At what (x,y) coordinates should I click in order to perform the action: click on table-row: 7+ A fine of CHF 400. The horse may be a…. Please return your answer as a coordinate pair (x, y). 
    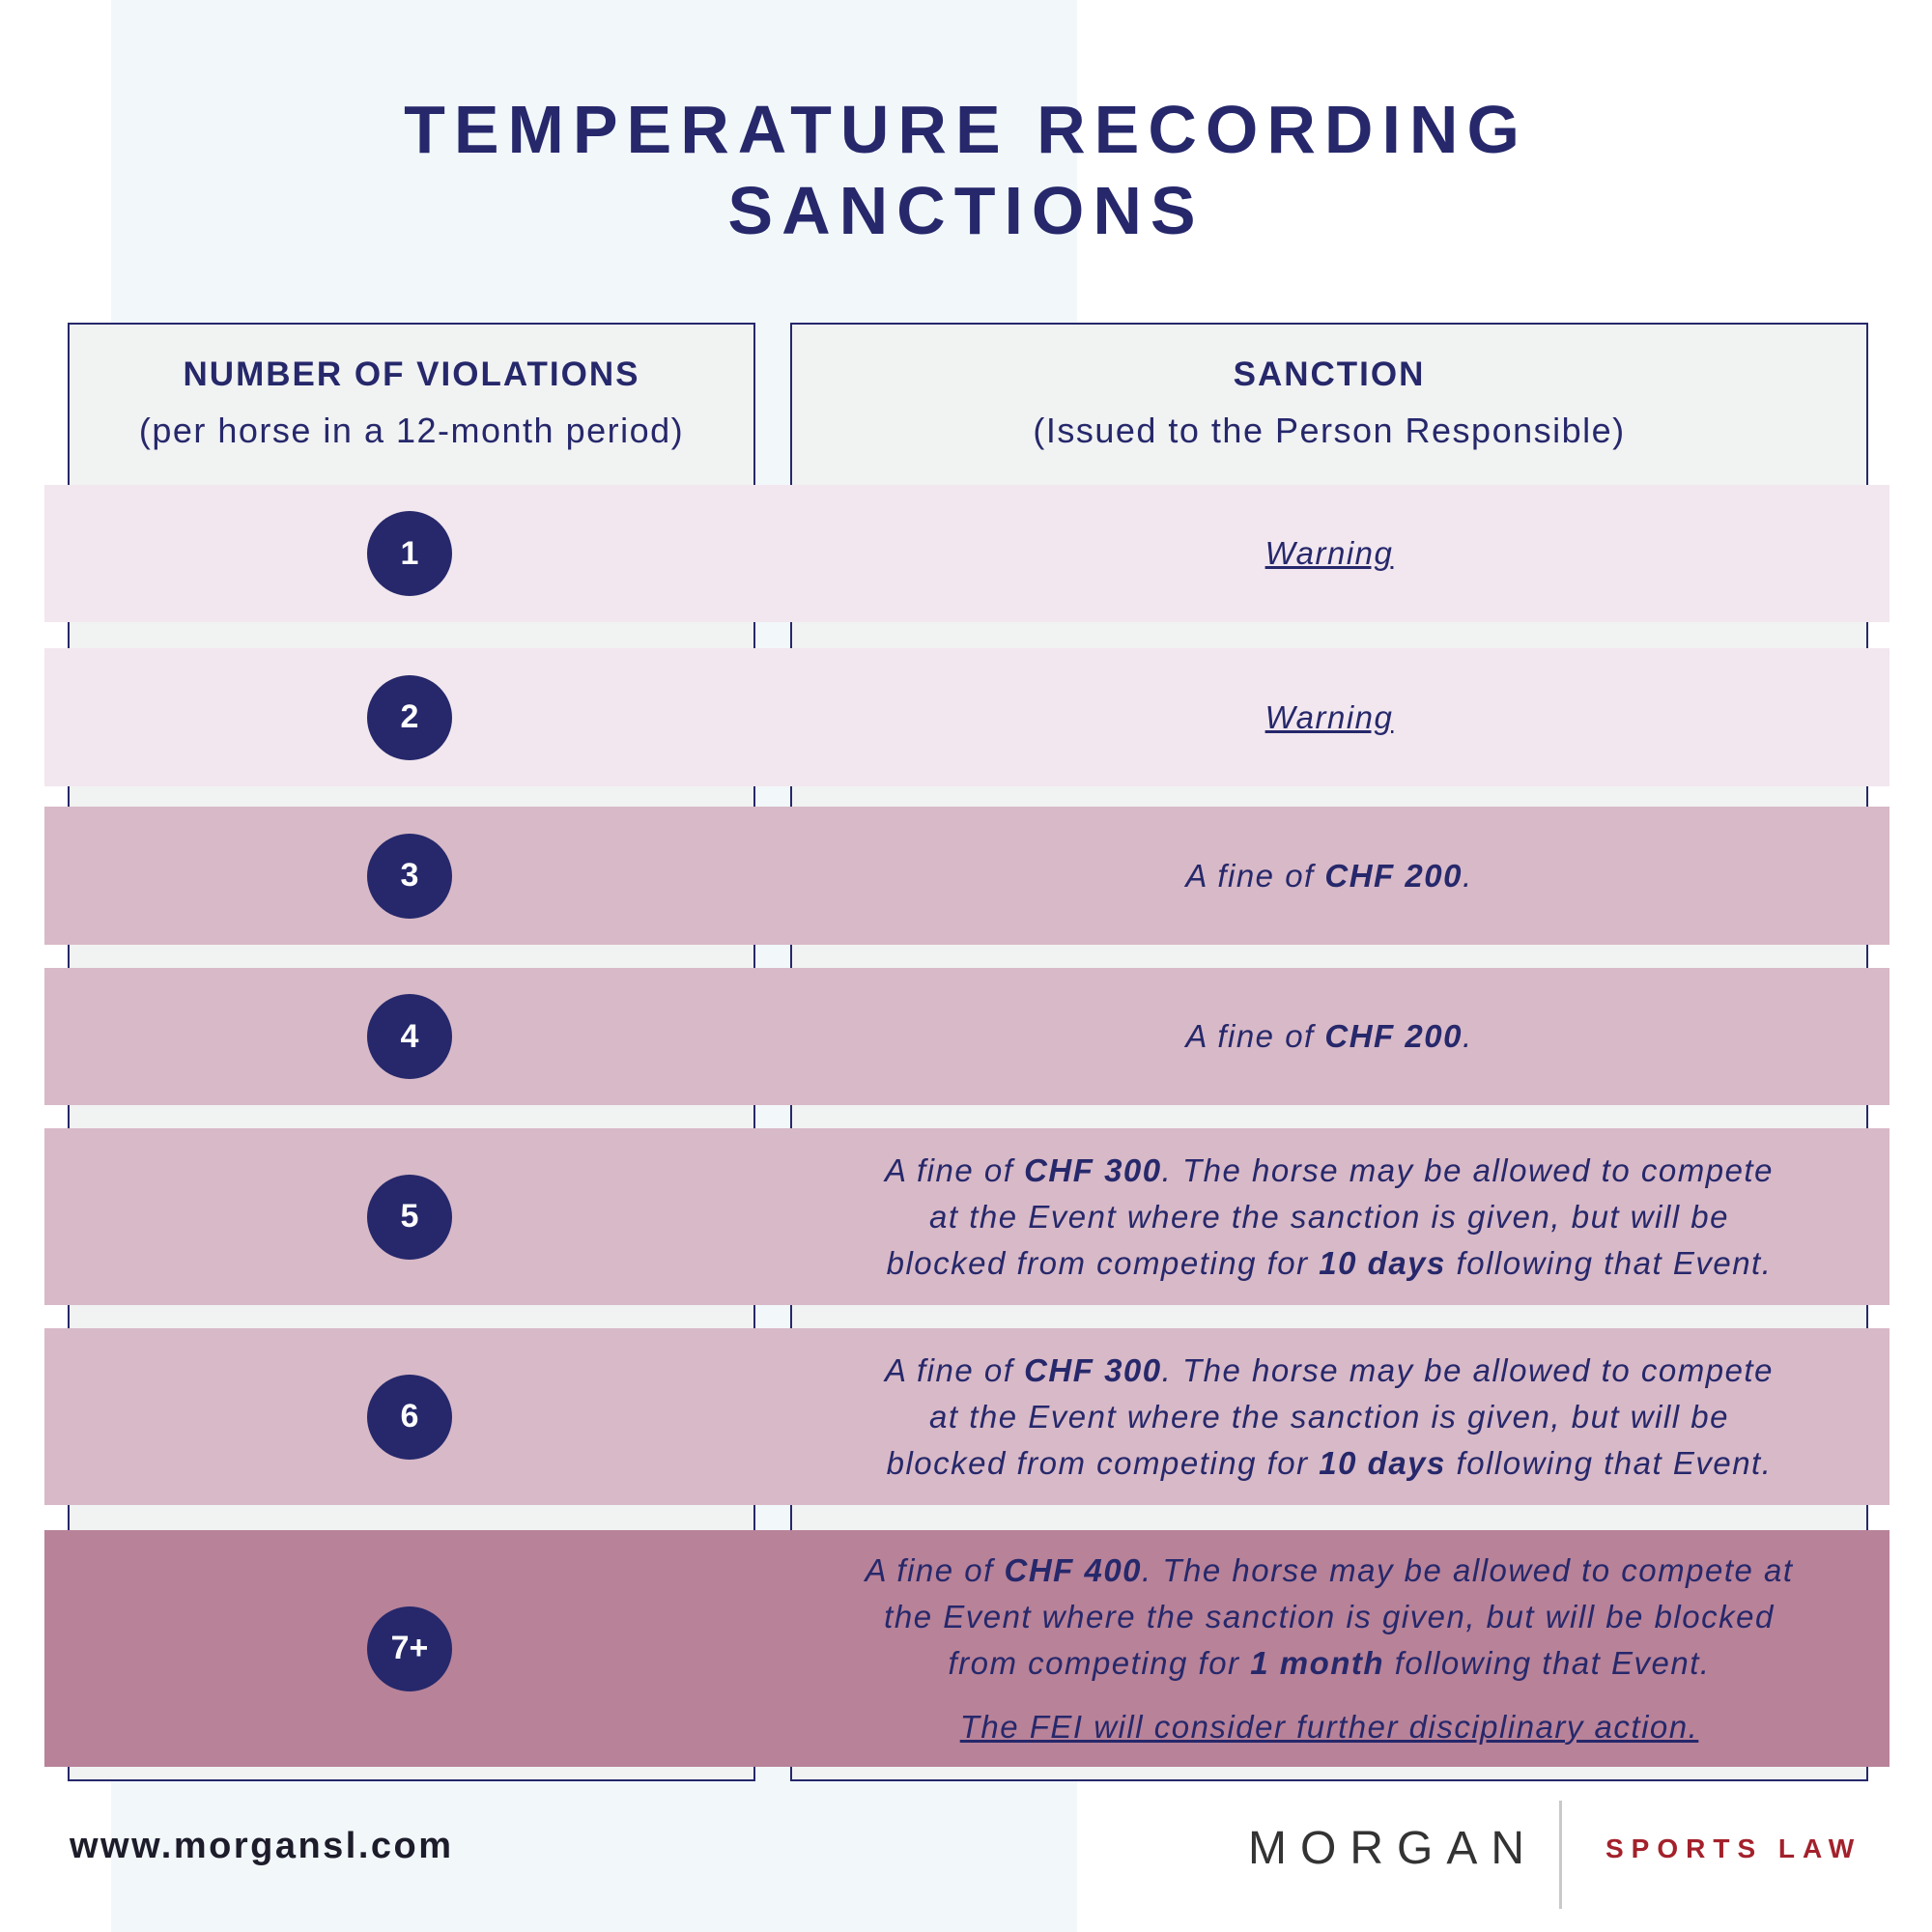
    Looking at the image, I should click on (966, 1648).